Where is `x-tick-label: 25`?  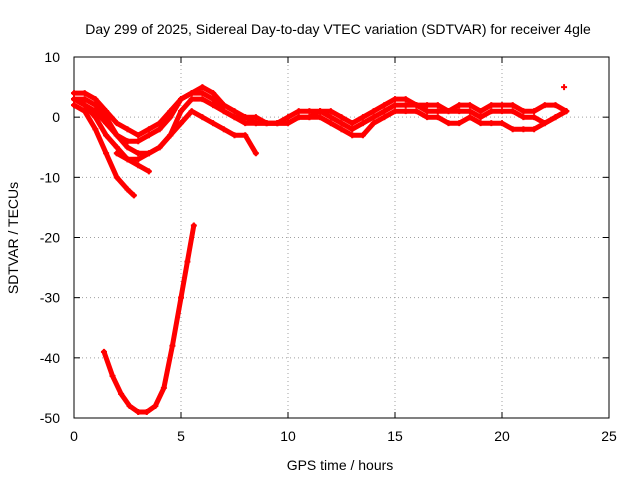 x-tick-label: 25 is located at coordinates (609, 436).